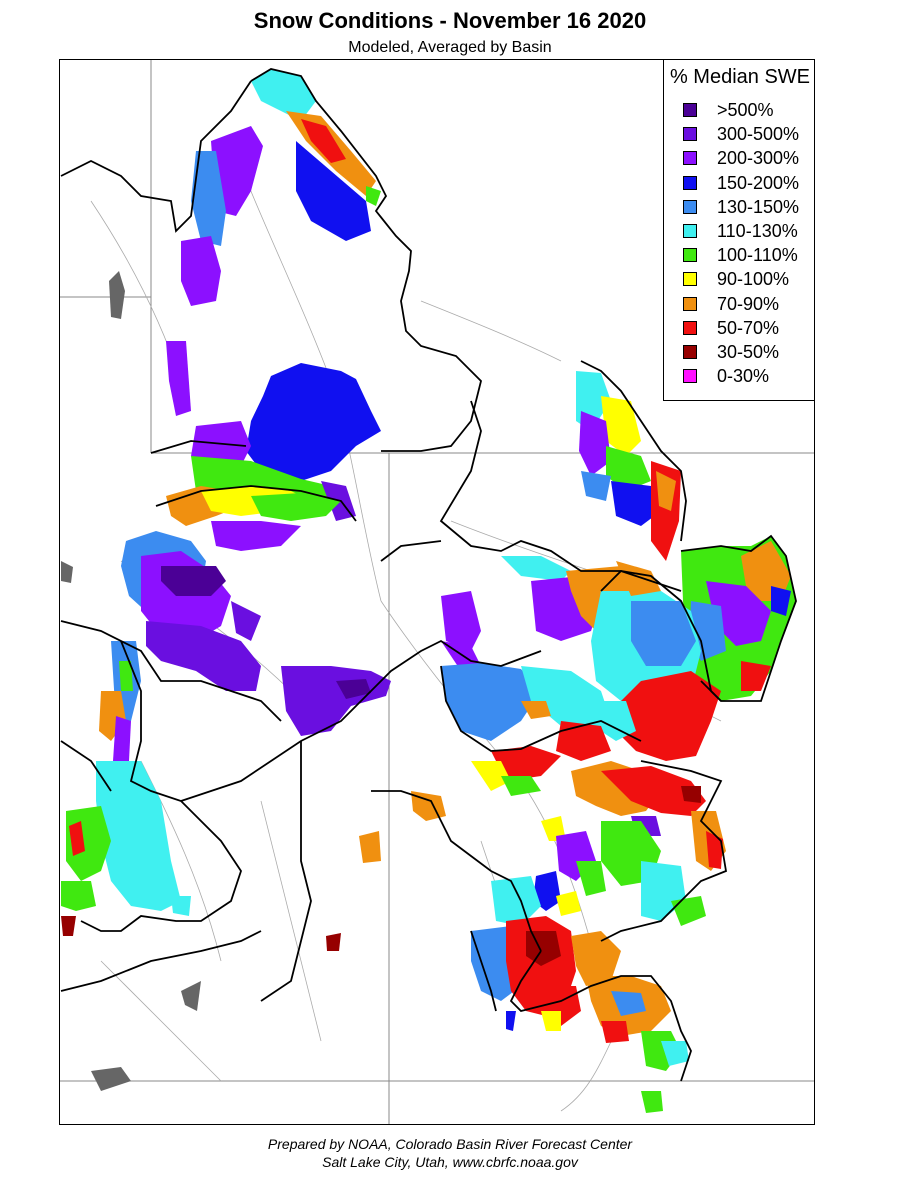 The width and height of the screenshot is (900, 1200). What do you see at coordinates (743, 376) in the screenshot?
I see `legend-label: 0-30%` at bounding box center [743, 376].